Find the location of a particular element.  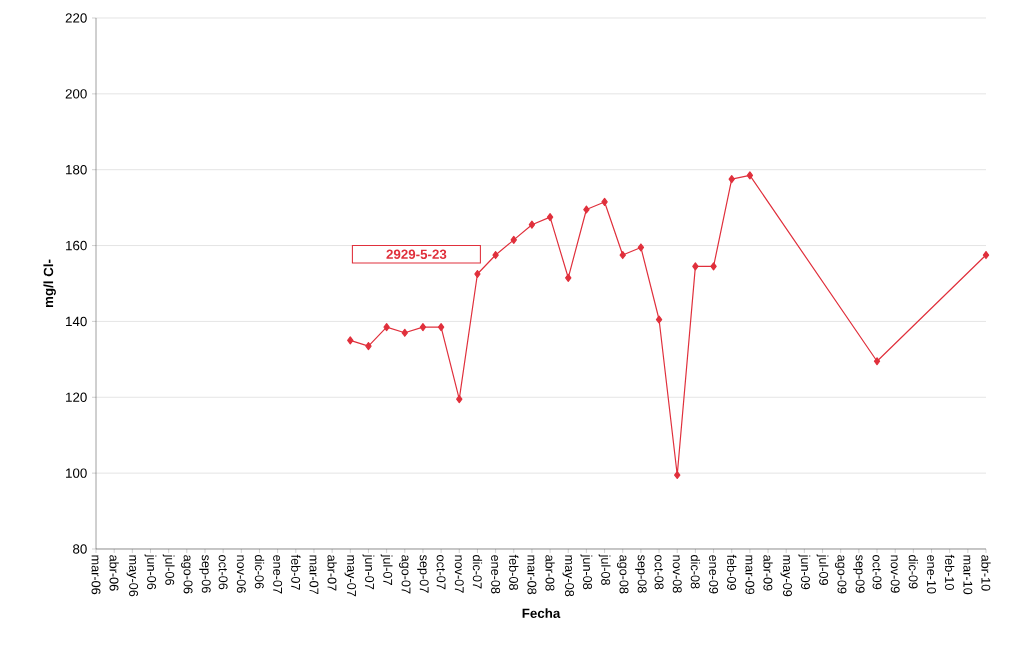

x-tick-label: jun-09 is located at coordinates (804, 572).